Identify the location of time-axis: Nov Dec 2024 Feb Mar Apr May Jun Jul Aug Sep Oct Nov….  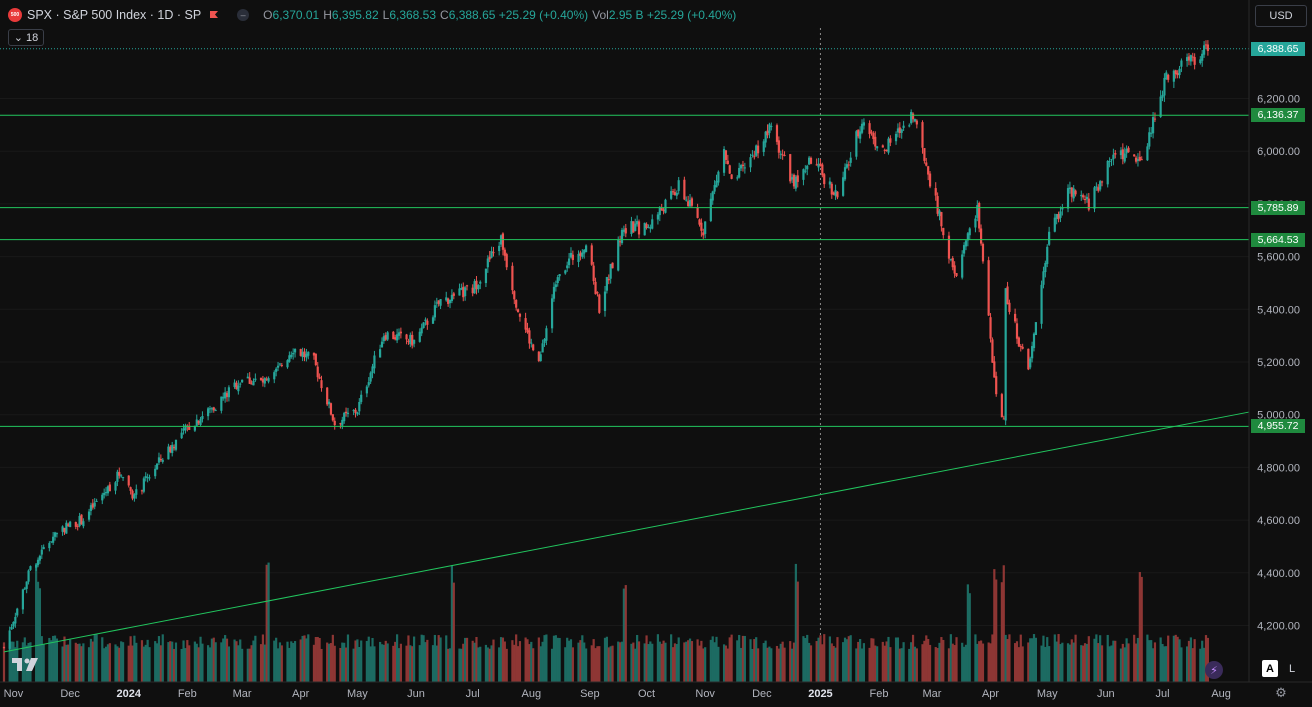
(656, 694).